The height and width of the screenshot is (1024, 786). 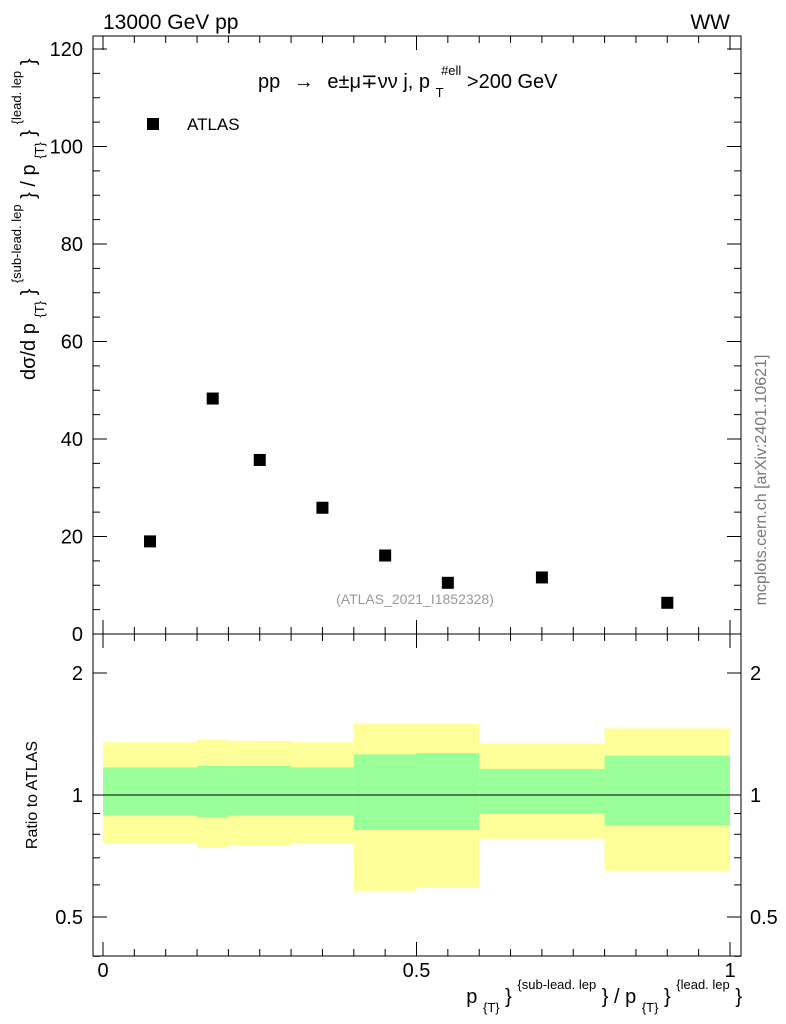 What do you see at coordinates (77, 674) in the screenshot?
I see `ratio-y-tick-label: 2` at bounding box center [77, 674].